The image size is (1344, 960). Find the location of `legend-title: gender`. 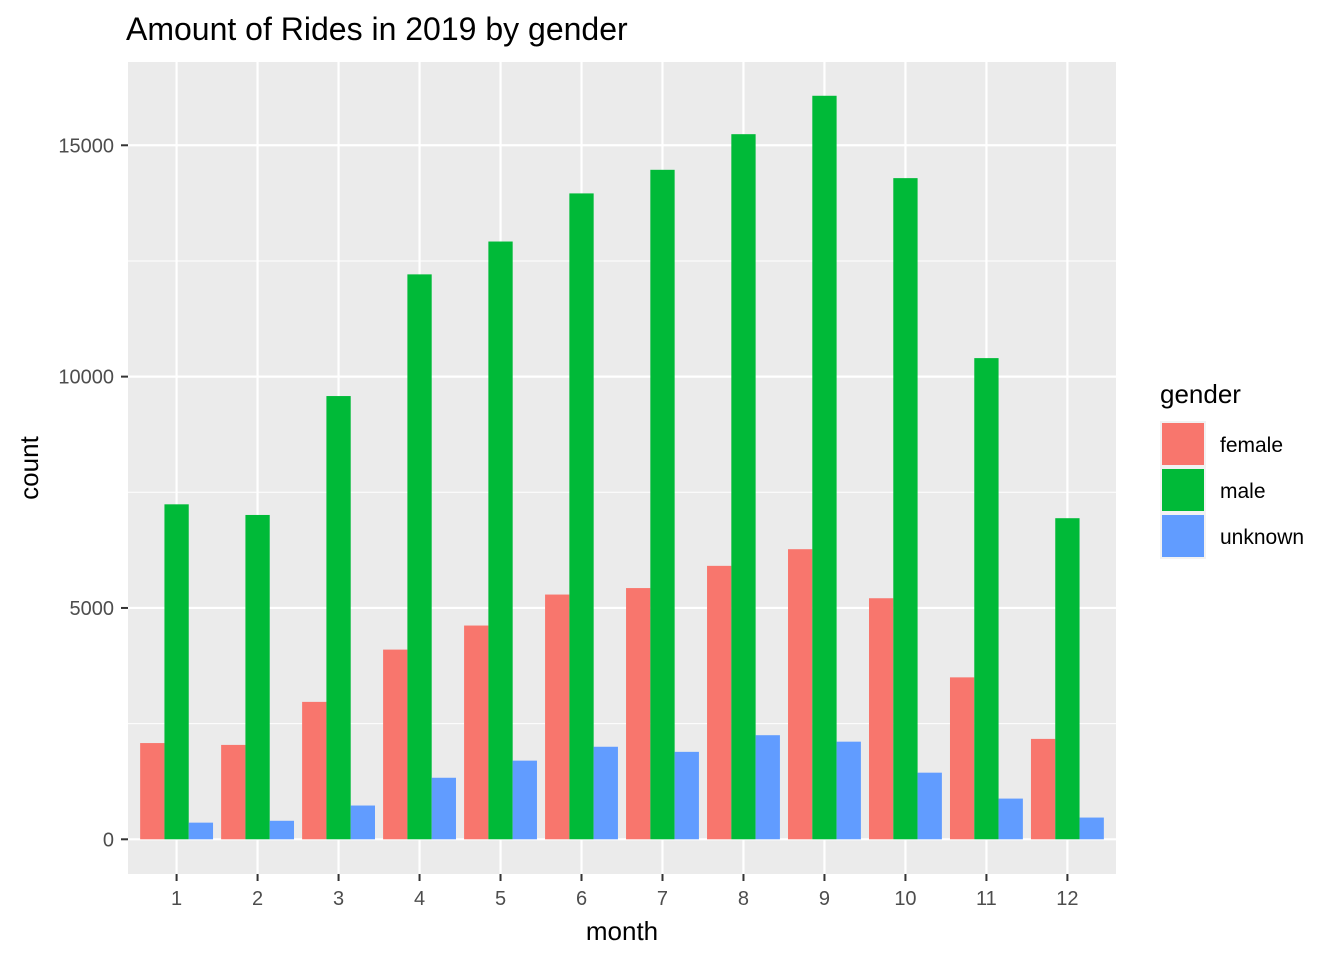

legend-title: gender is located at coordinates (1200, 394).